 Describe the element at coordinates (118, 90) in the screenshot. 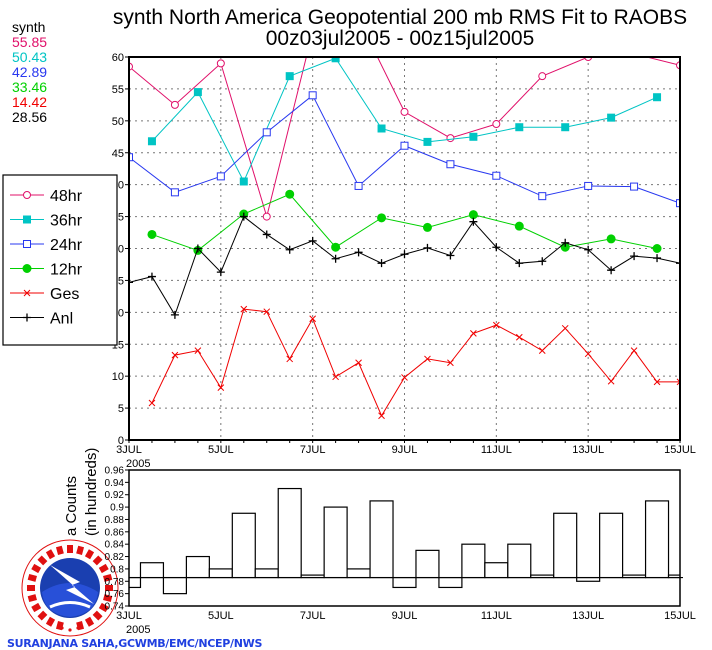

I see `y-tick-label: 55` at that location.